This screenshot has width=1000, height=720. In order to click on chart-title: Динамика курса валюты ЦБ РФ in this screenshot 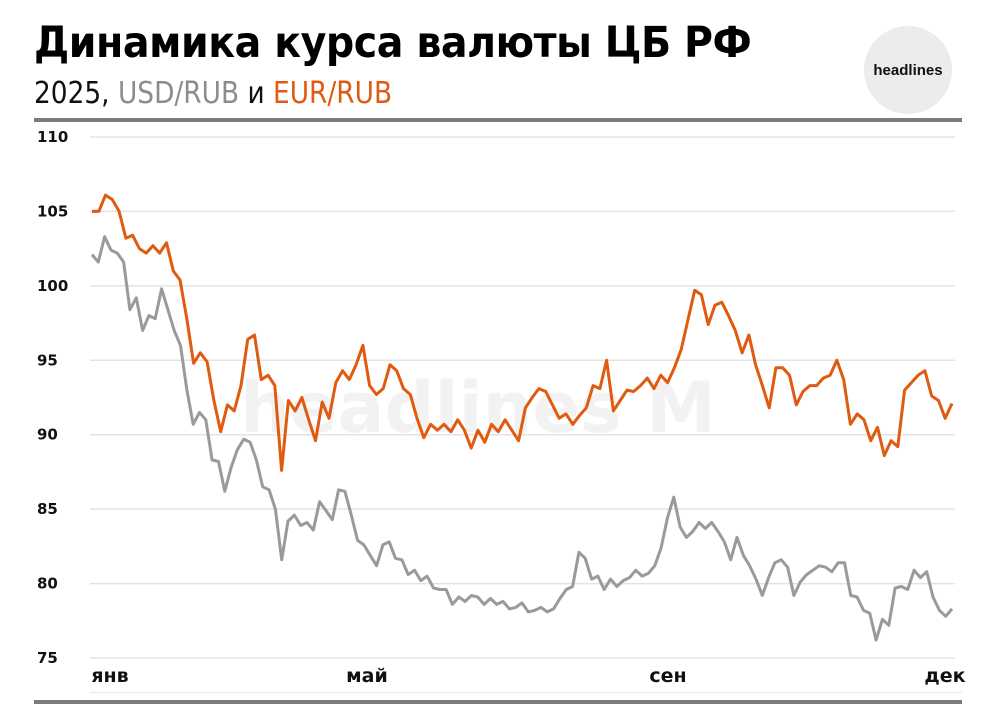, I will do `click(393, 43)`.